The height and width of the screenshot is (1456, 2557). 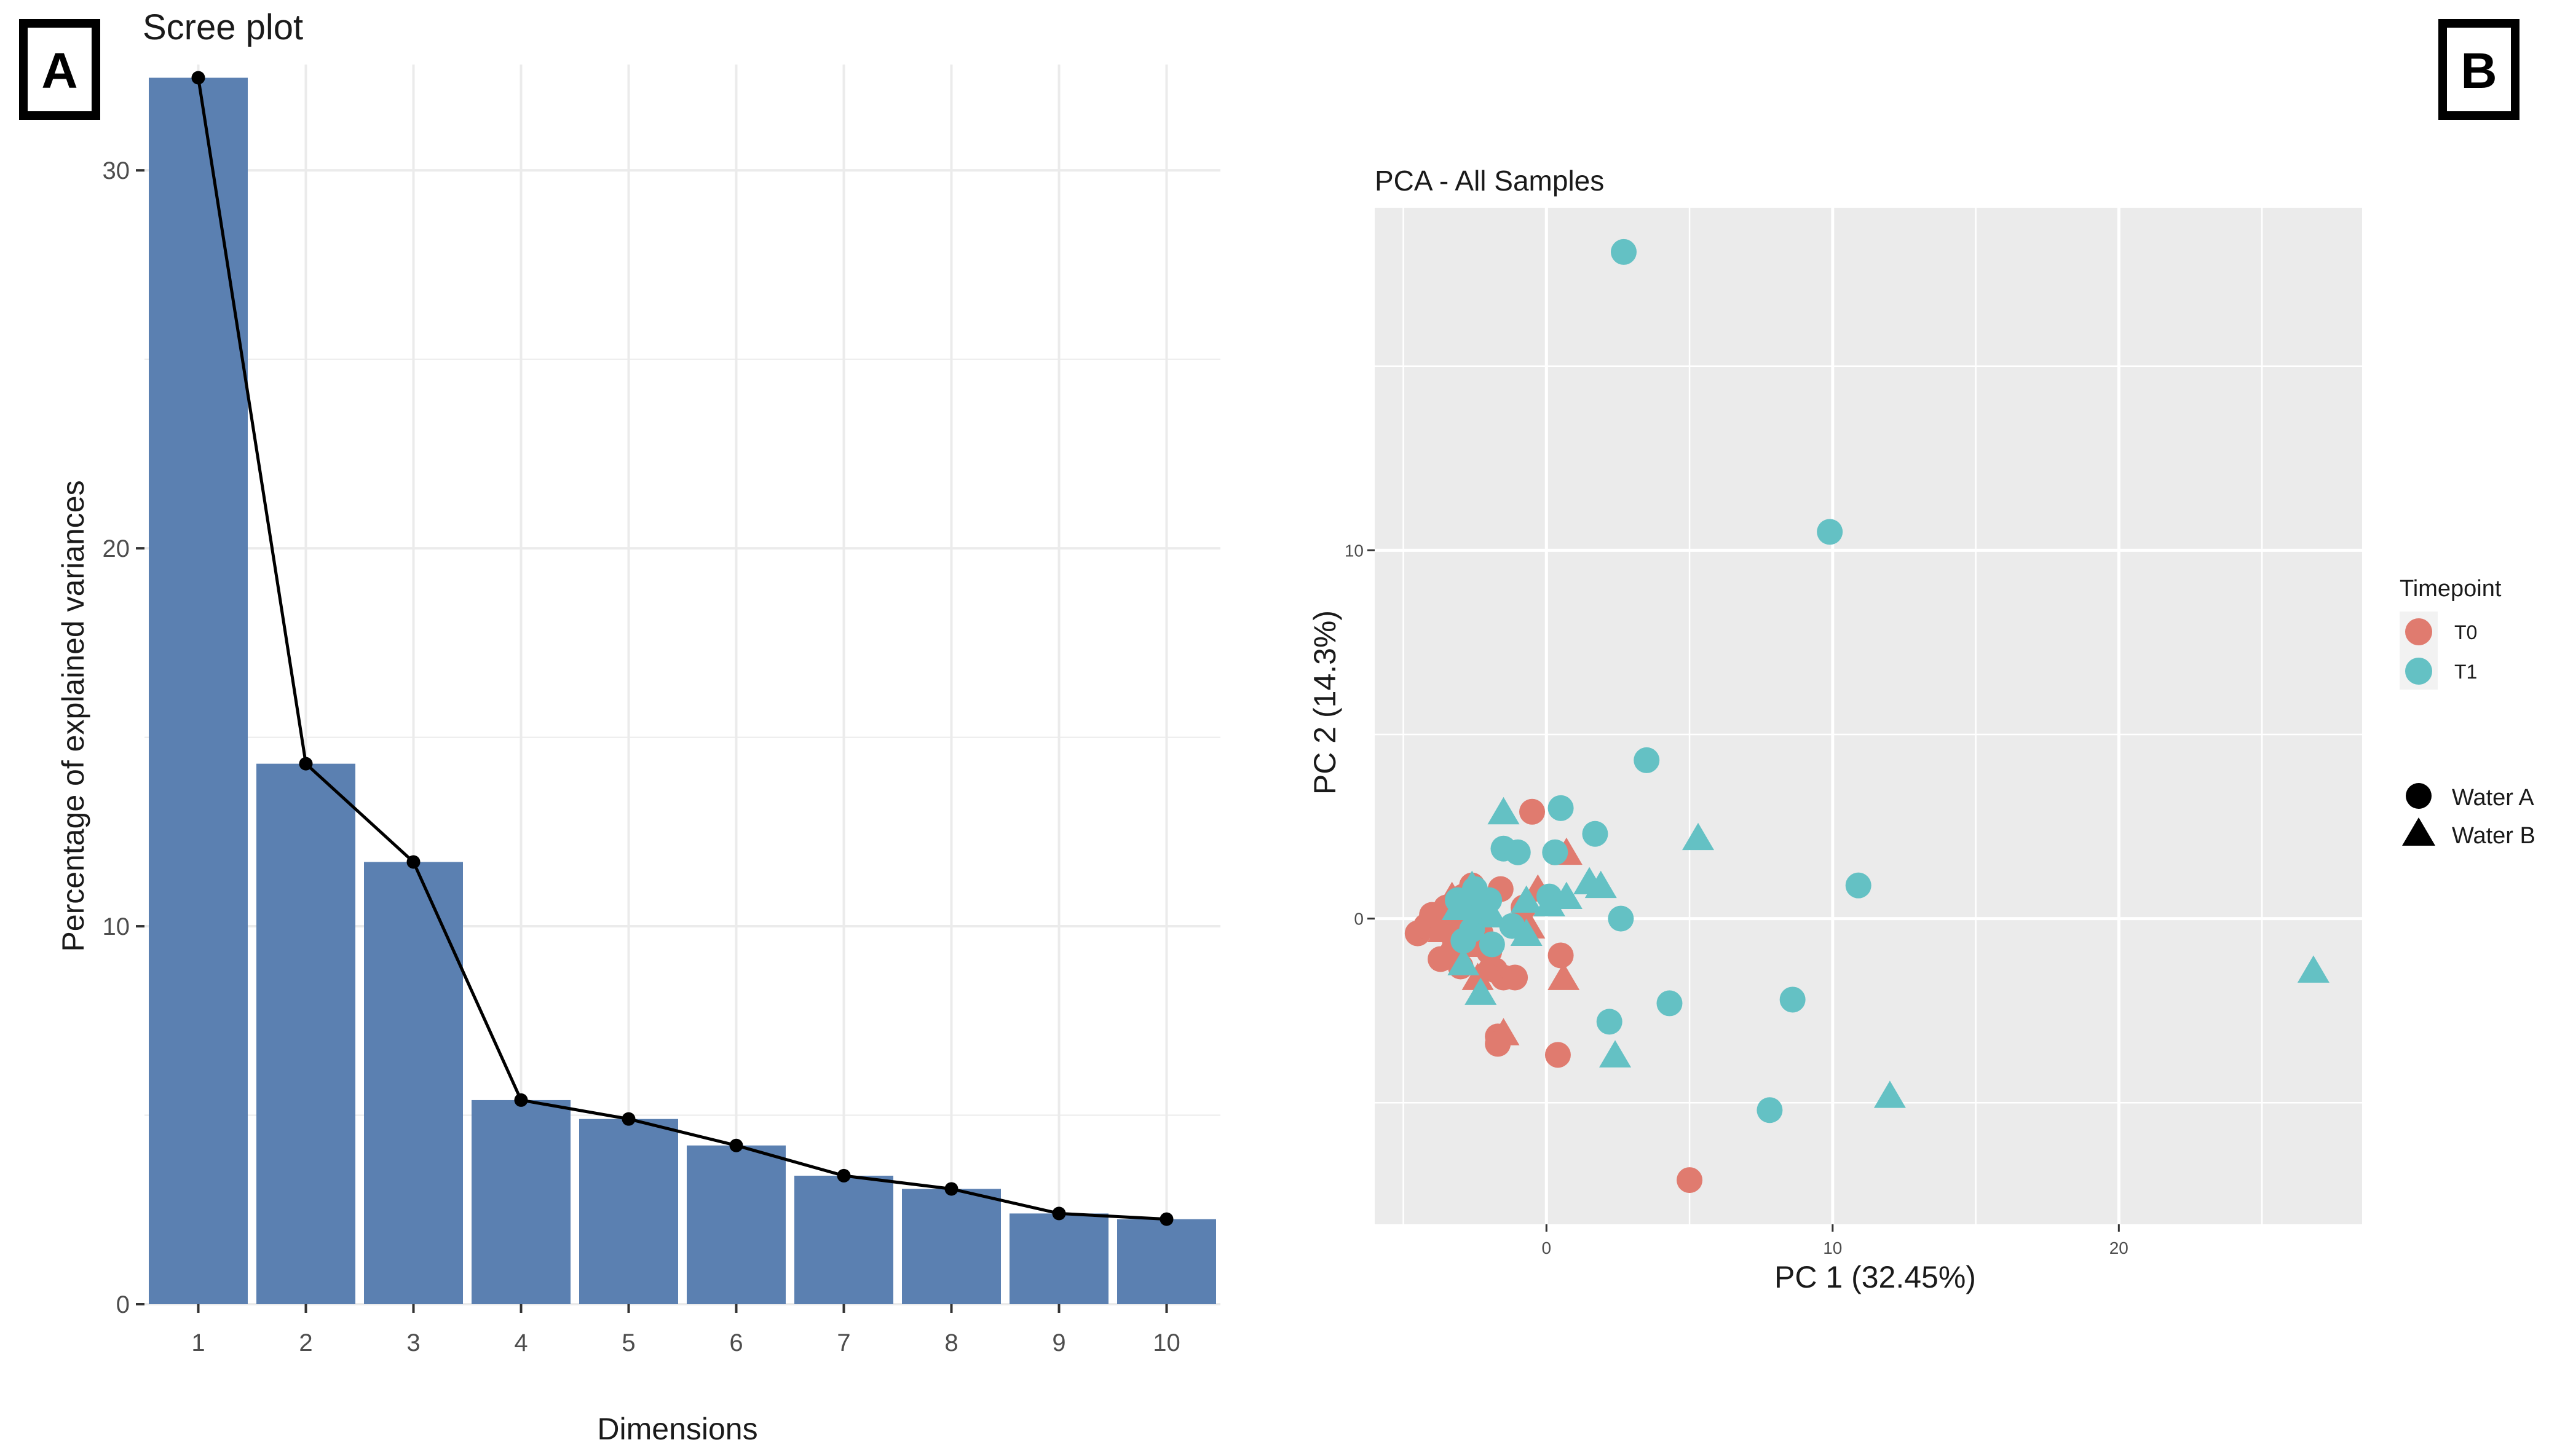 What do you see at coordinates (1166, 1342) in the screenshot?
I see `scree-x-tick-label: 10` at bounding box center [1166, 1342].